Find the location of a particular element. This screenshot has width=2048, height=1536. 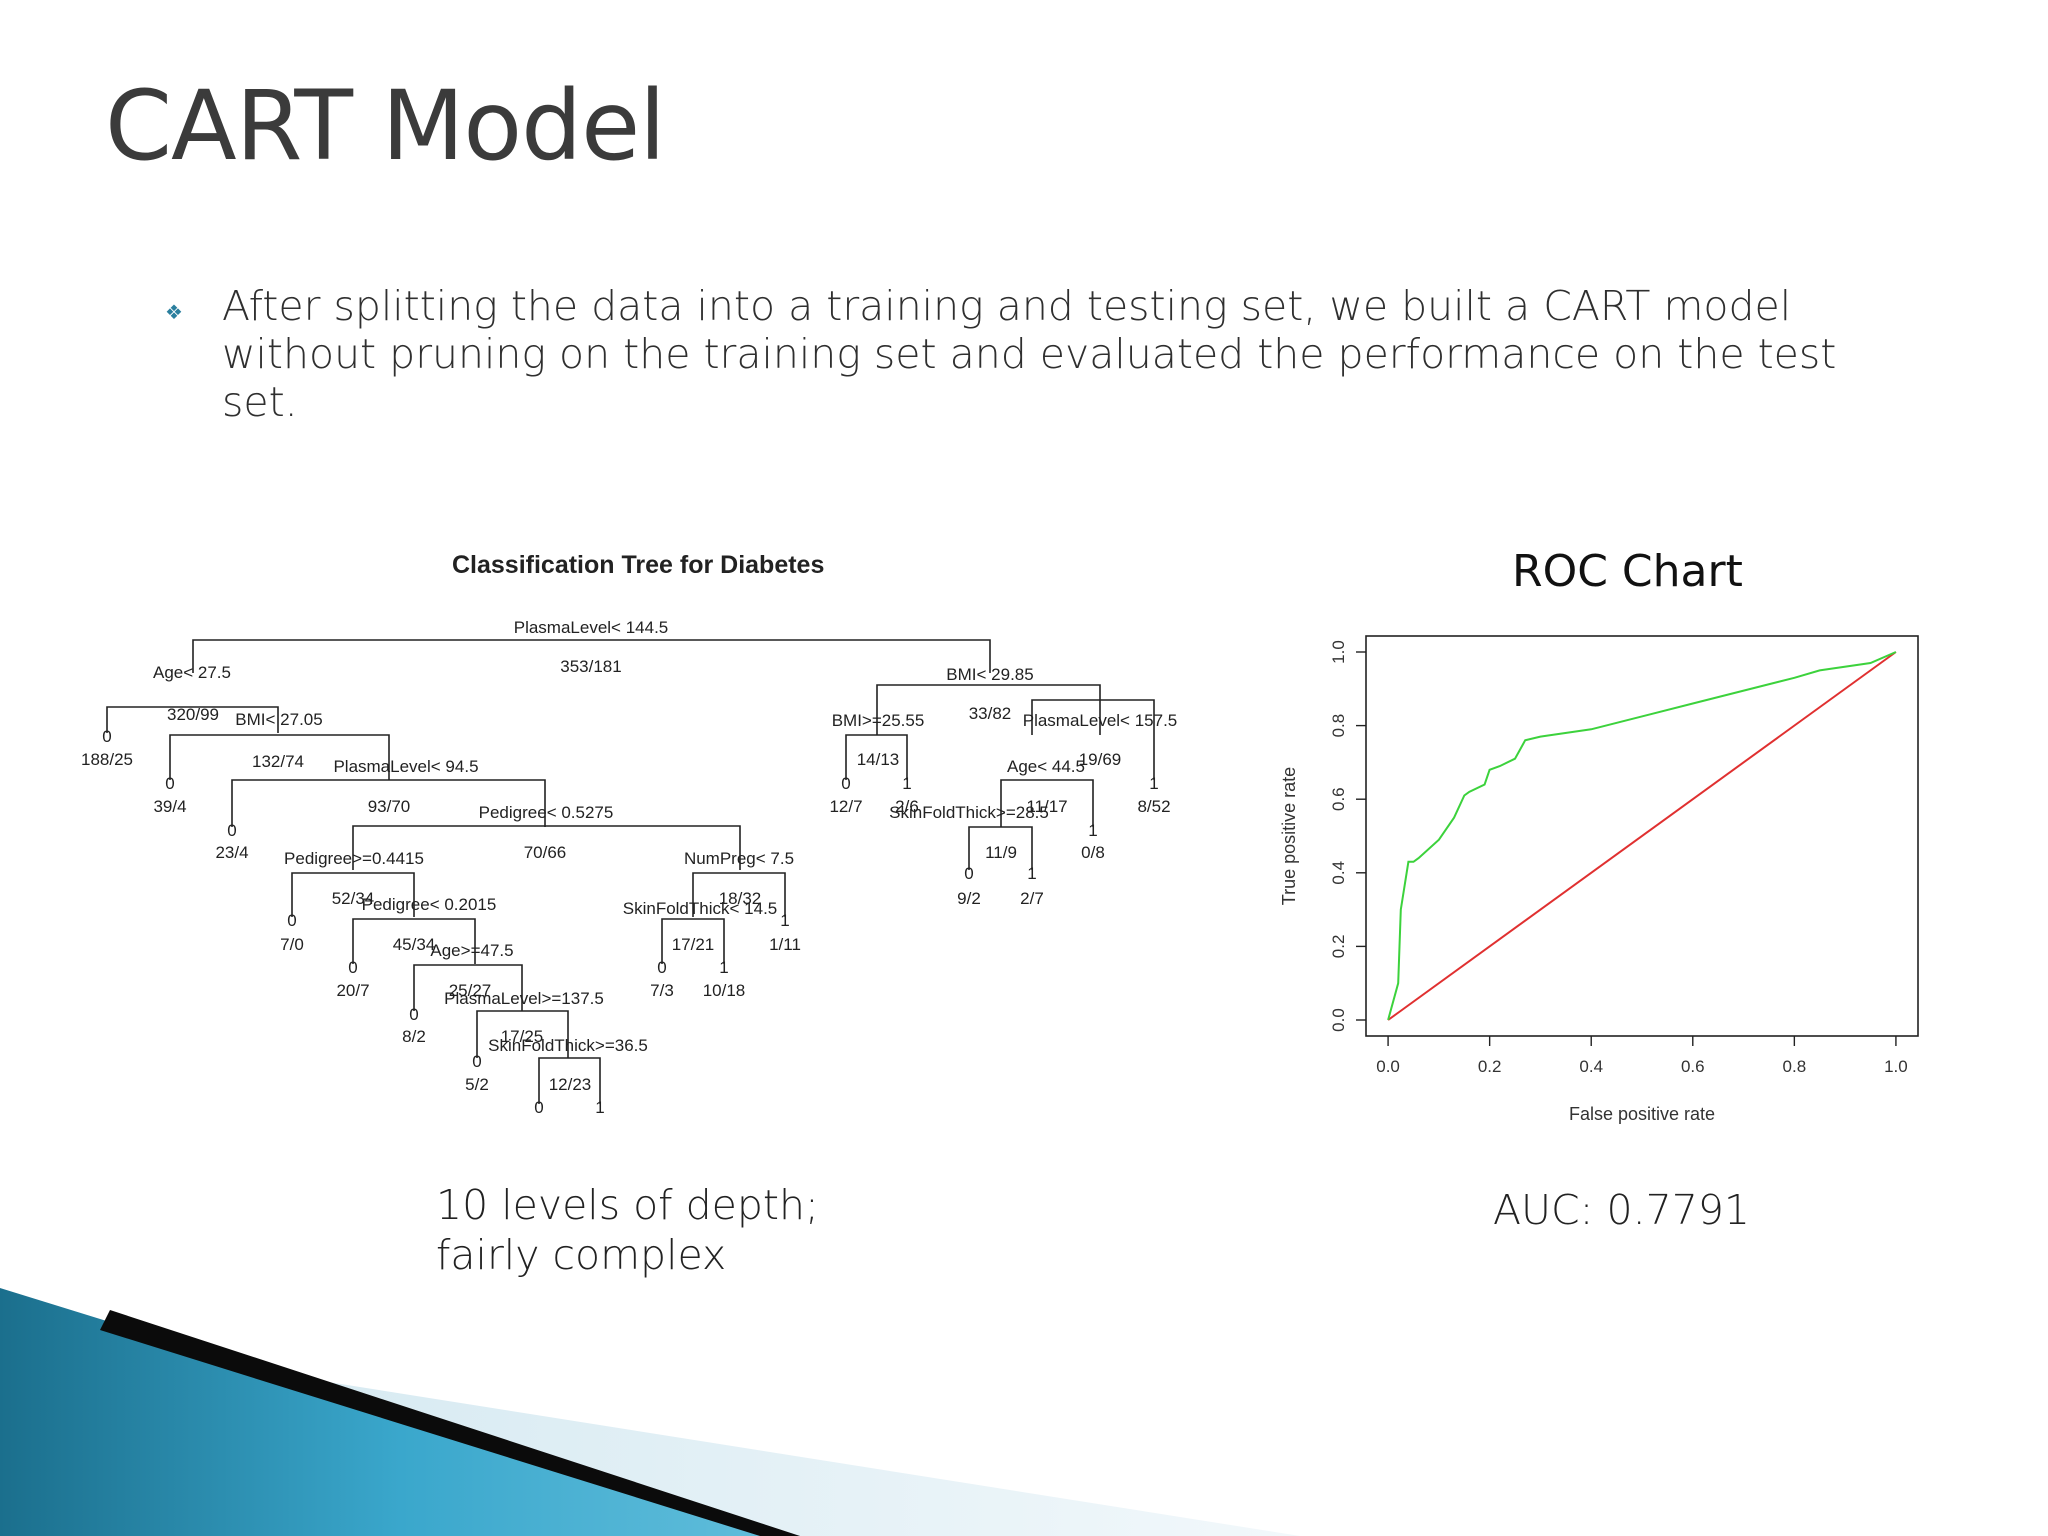

tree-caption-line-1: 10 levels of depth; is located at coordinates (627, 1205).